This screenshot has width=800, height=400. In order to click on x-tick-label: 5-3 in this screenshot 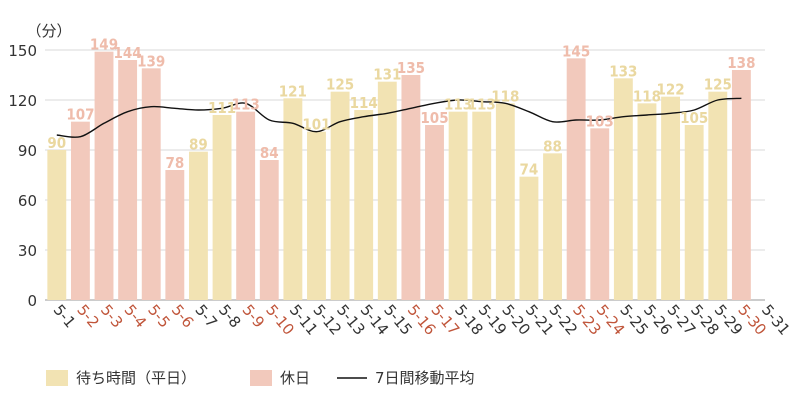, I will do `click(112, 316)`.